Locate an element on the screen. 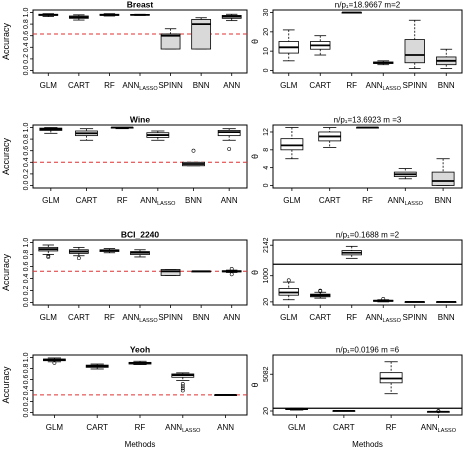 The width and height of the screenshot is (474, 457). y-tick-label: 30 is located at coordinates (266, 13).